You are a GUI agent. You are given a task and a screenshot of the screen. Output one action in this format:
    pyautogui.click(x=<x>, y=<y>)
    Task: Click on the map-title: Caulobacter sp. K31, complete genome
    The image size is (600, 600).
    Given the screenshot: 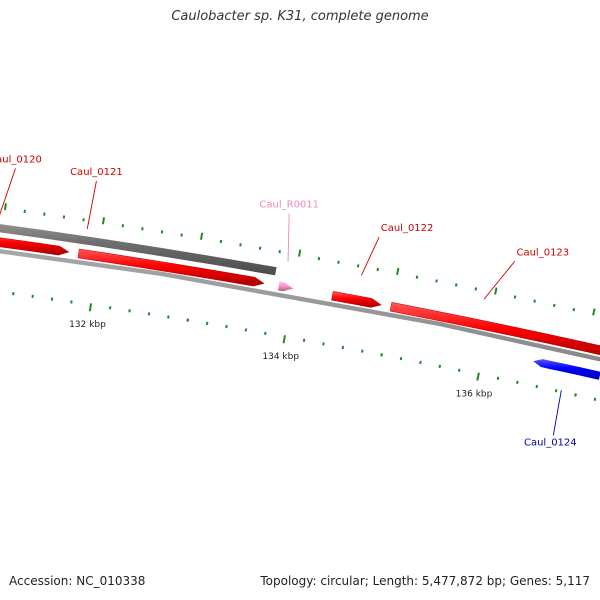 What is the action you would take?
    pyautogui.click(x=300, y=16)
    